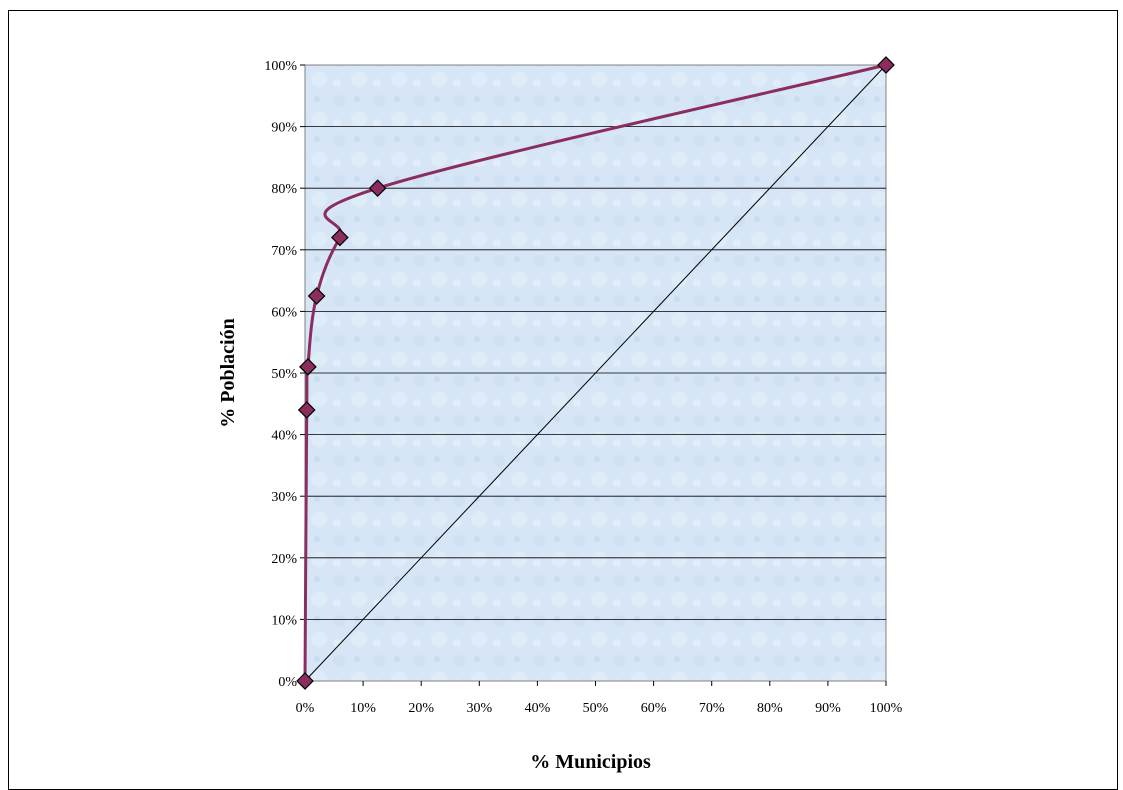 This screenshot has width=1123, height=790. Describe the element at coordinates (479, 708) in the screenshot. I see `x-tick-label: 30%` at that location.